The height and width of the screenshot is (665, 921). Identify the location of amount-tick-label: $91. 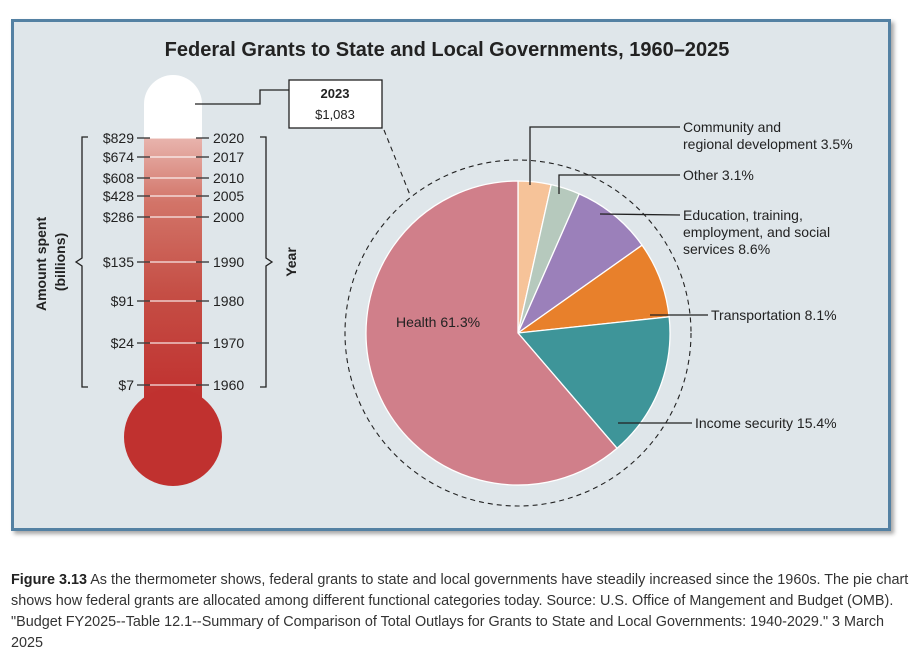
(123, 301).